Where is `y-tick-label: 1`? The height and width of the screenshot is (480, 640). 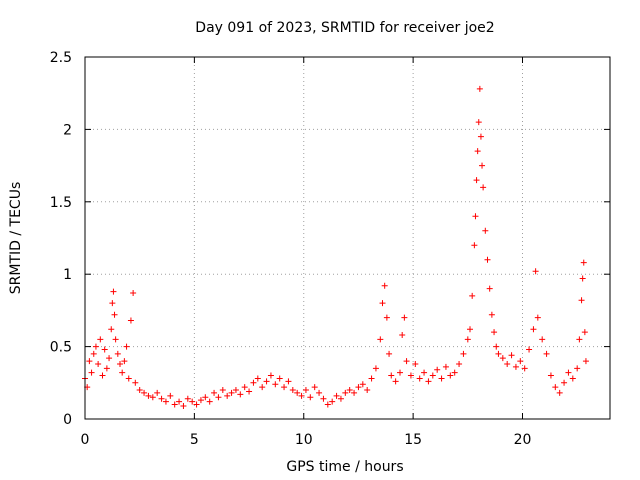
y-tick-label: 1 is located at coordinates (67, 275).